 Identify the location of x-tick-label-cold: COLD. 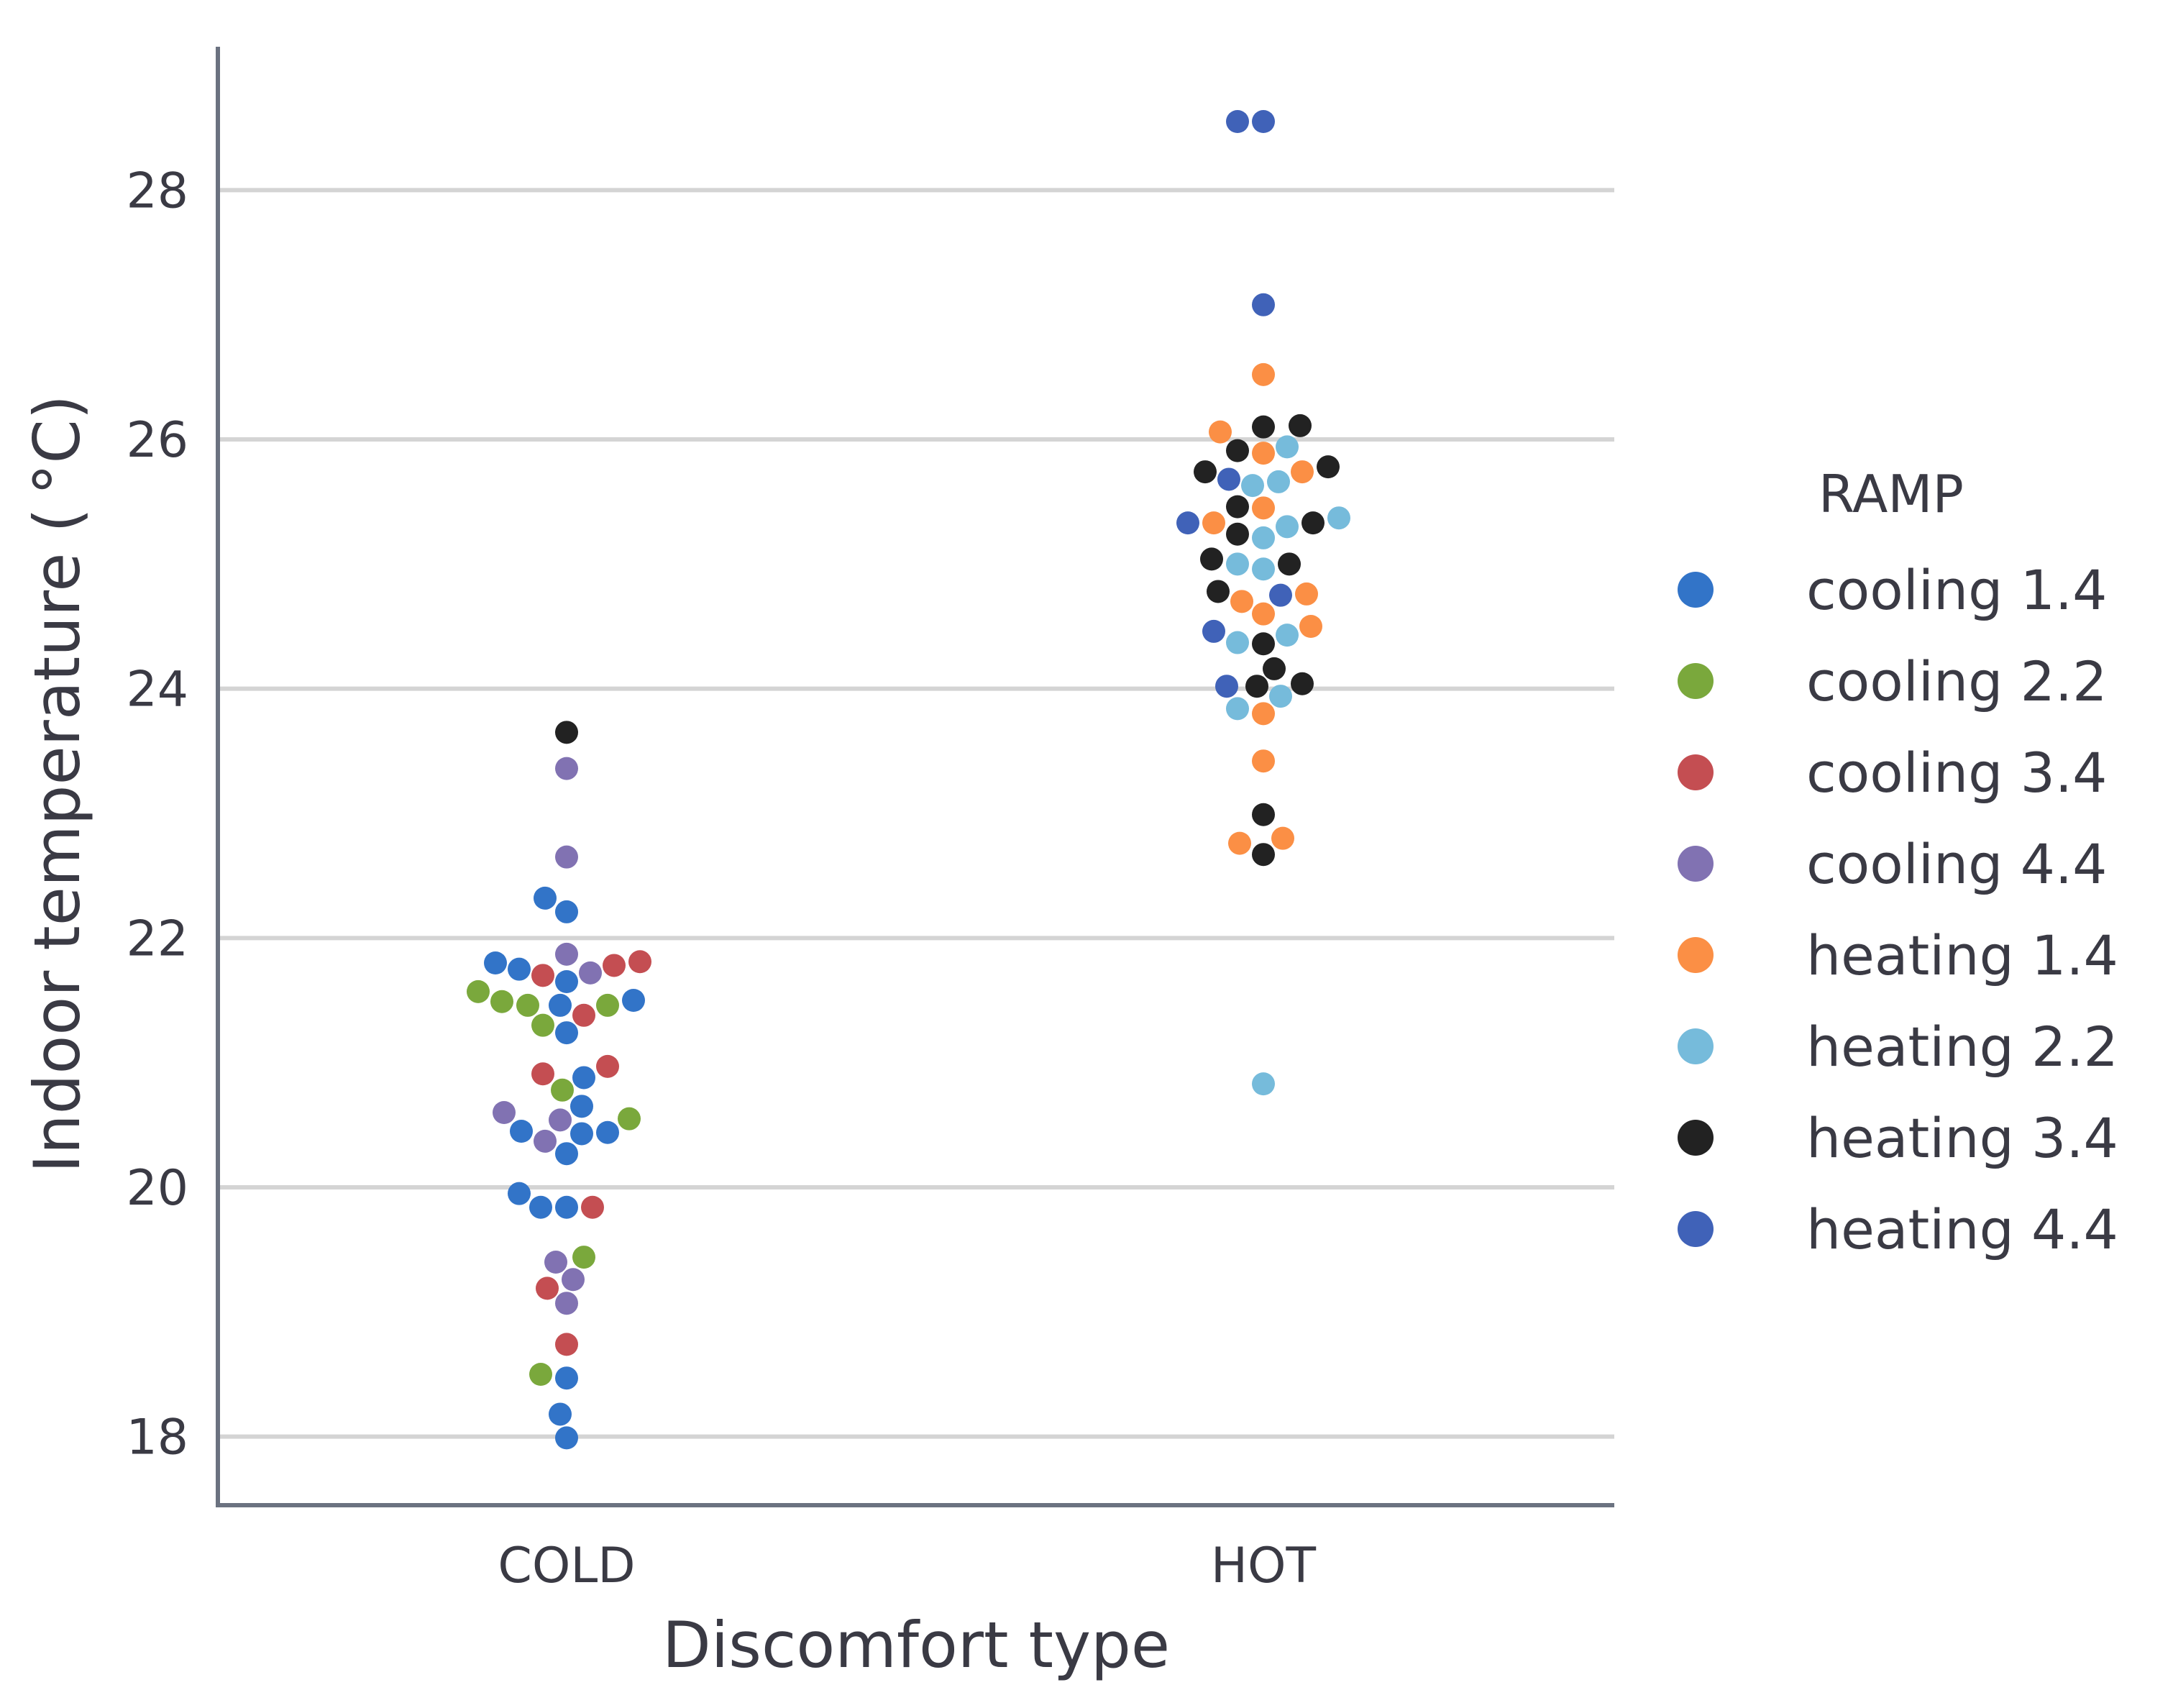
(567, 1566).